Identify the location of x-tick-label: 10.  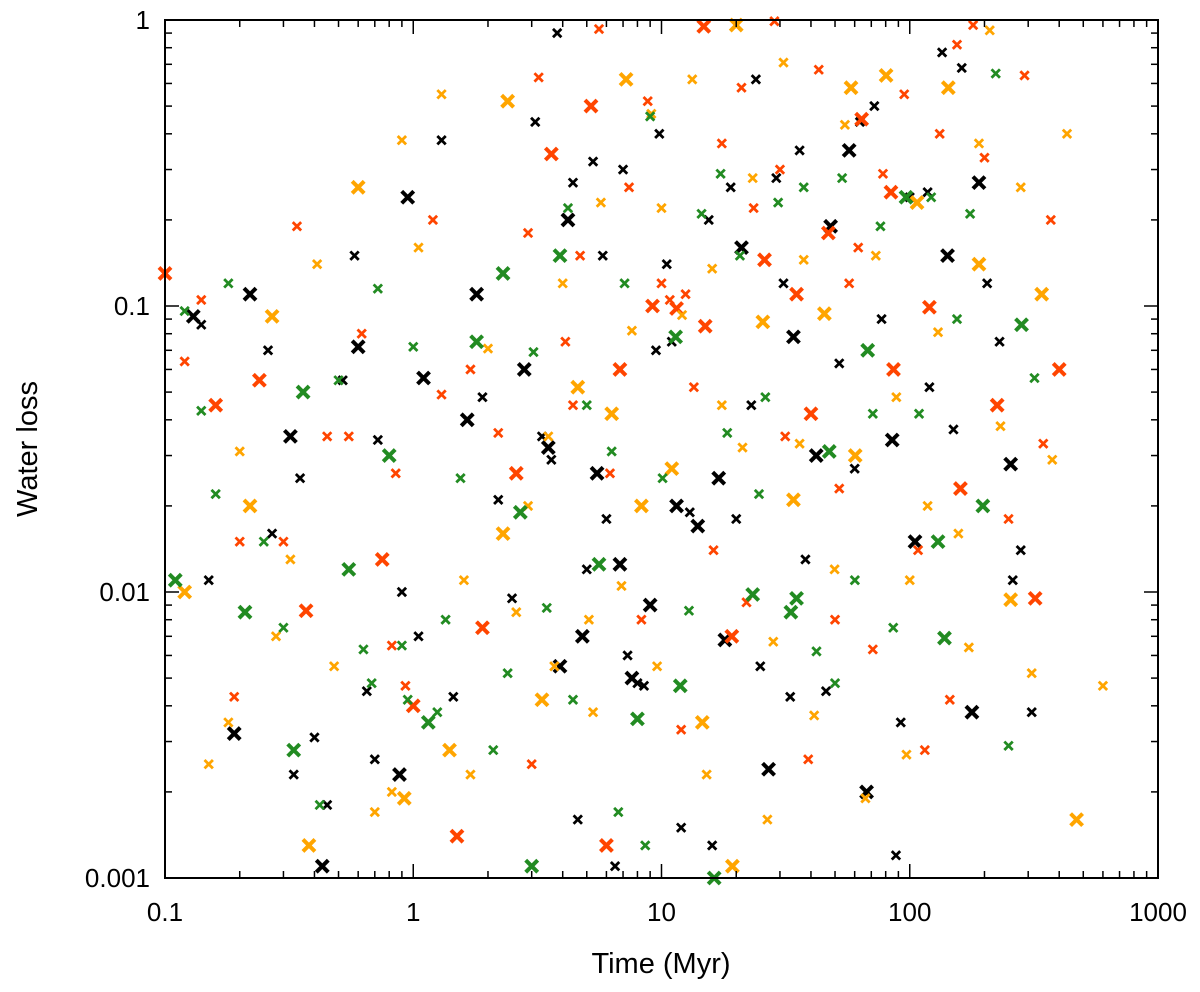
(661, 912).